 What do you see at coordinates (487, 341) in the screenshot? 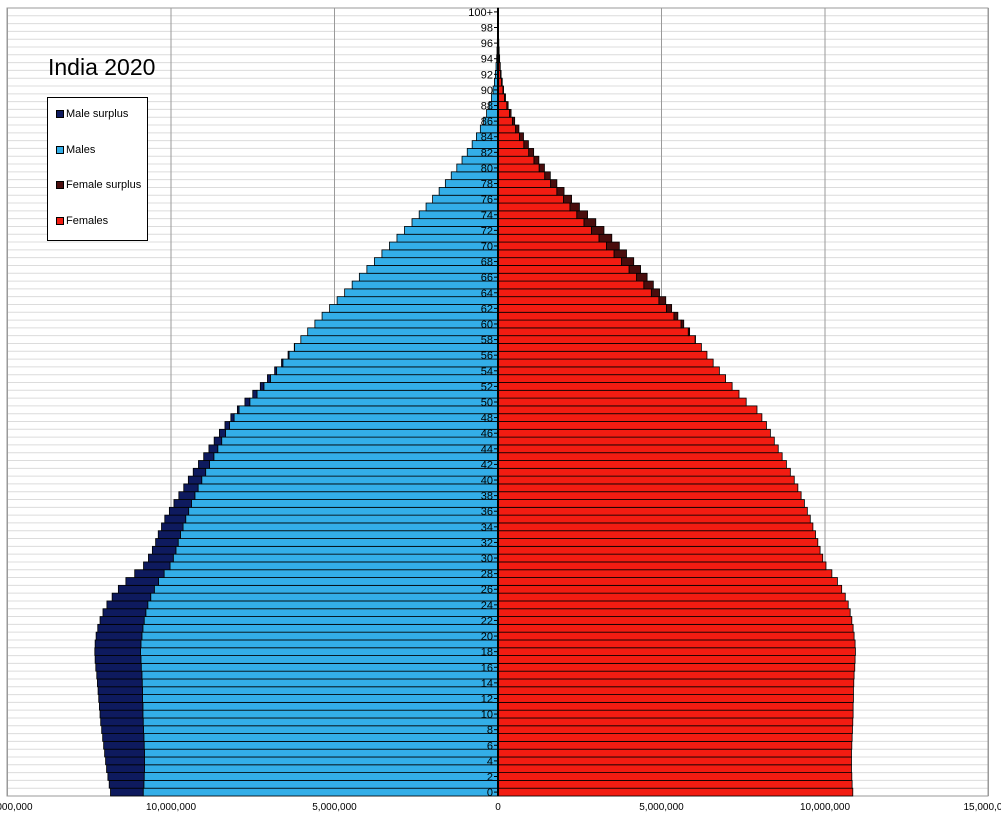
I see `age-tick-label: 58` at bounding box center [487, 341].